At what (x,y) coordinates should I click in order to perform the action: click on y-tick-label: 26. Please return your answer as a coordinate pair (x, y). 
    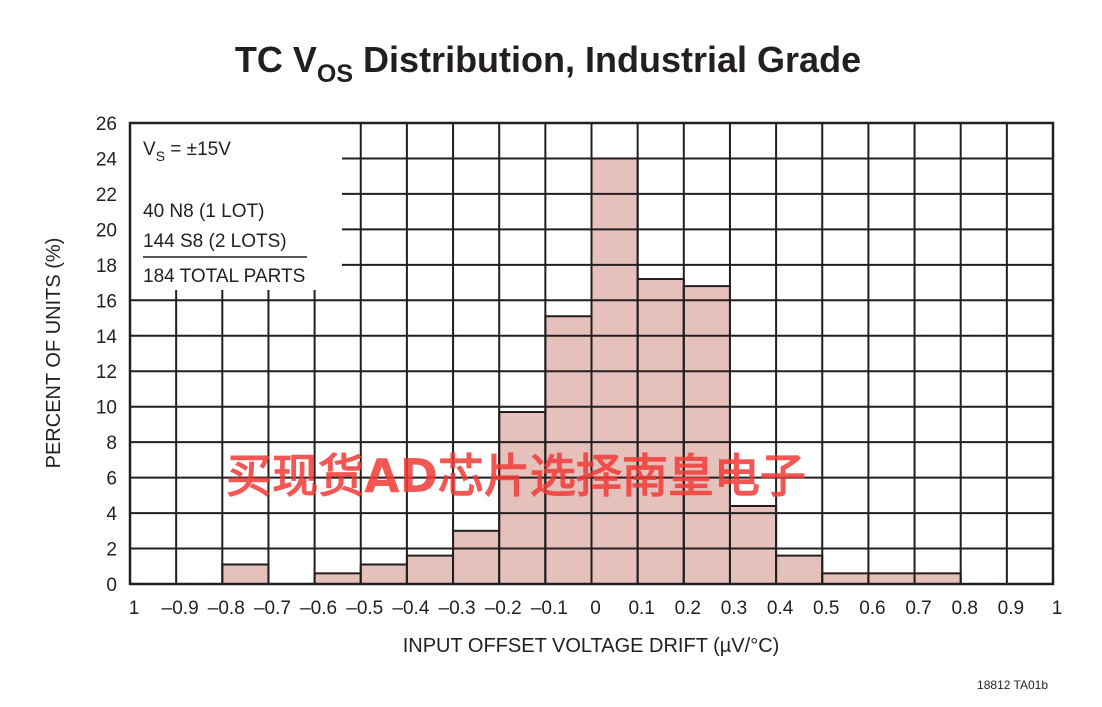
    Looking at the image, I should click on (106, 124).